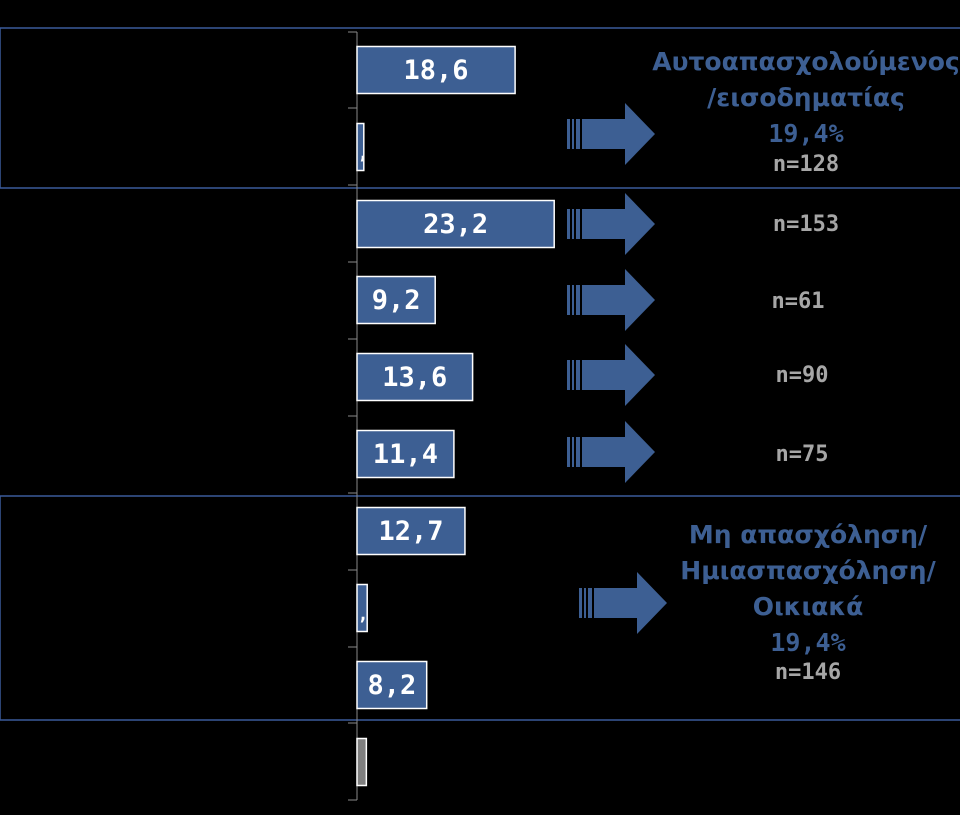 The image size is (960, 815). Describe the element at coordinates (806, 97) in the screenshot. I see `group-title-line: /εισοδηματίας` at that location.